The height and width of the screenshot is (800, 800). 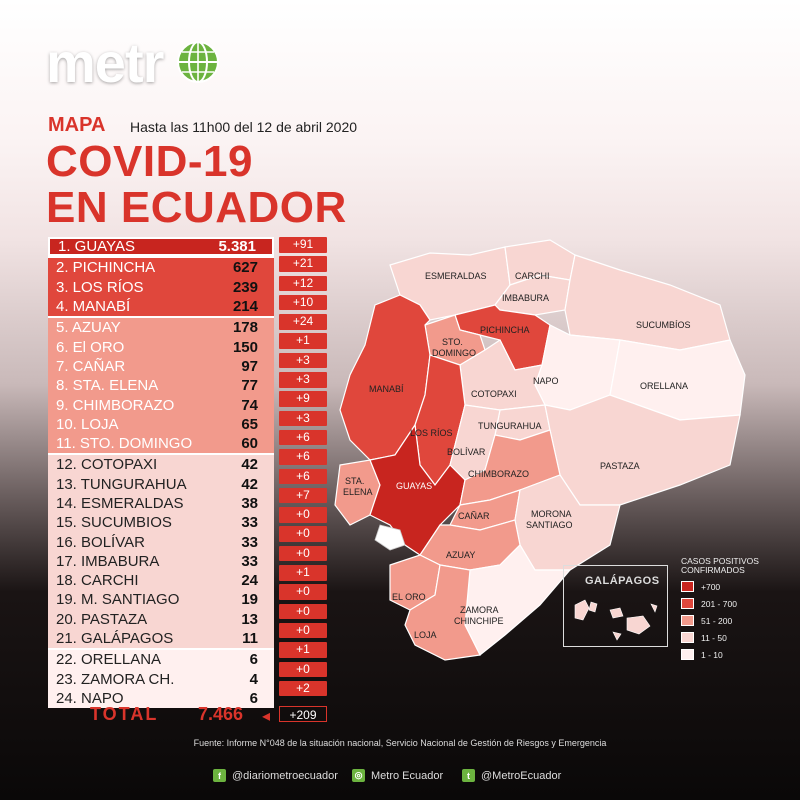 I want to click on table-row: 24. NAPO 6, so click(x=161, y=698).